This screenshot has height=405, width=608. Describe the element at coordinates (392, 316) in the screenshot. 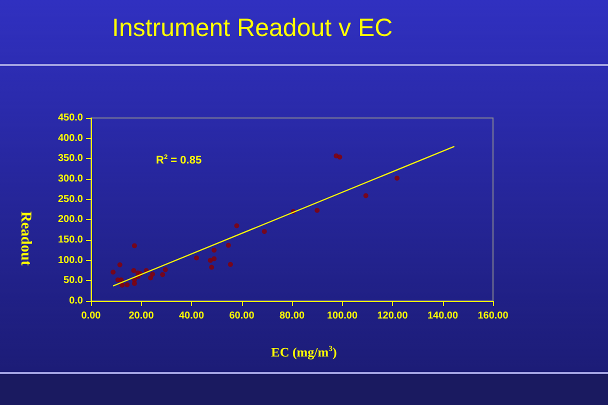

I see `x-tick-label: 120.00` at that location.